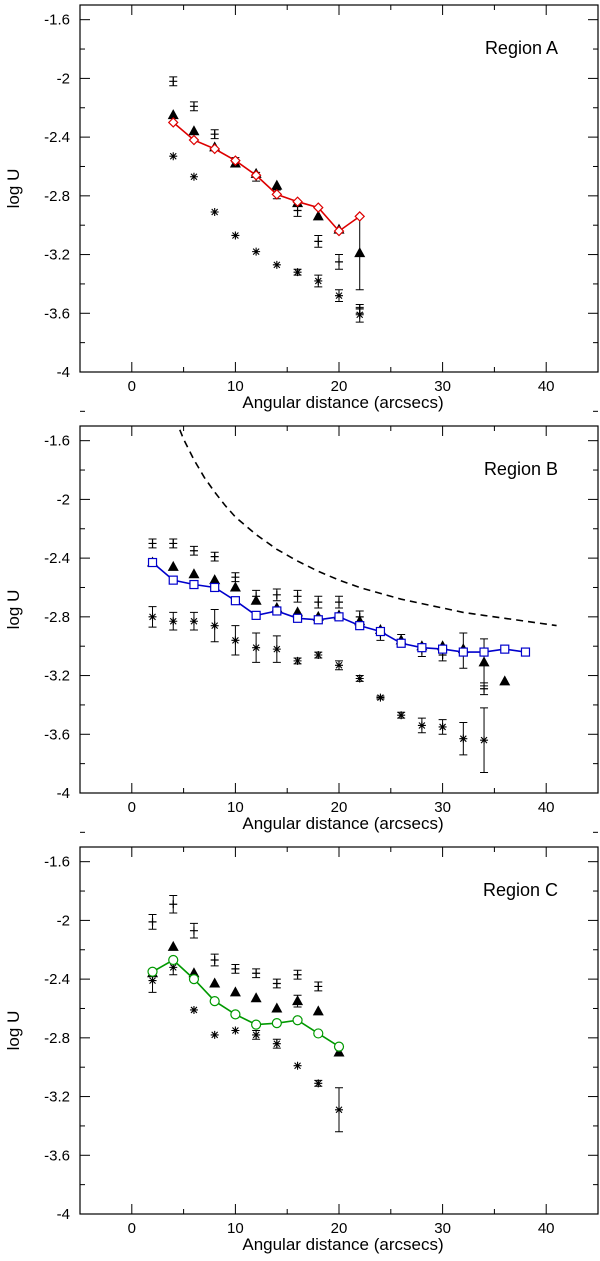 The height and width of the screenshot is (1261, 600). What do you see at coordinates (521, 48) in the screenshot?
I see `region-label: Region A` at bounding box center [521, 48].